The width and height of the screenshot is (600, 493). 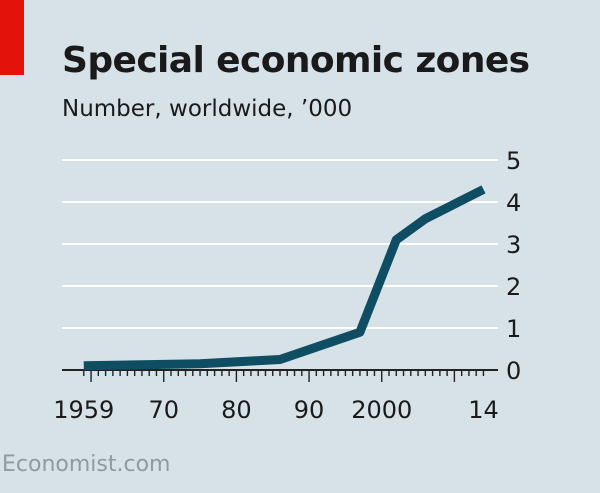 What do you see at coordinates (513, 287) in the screenshot?
I see `y-tick-label: 2` at bounding box center [513, 287].